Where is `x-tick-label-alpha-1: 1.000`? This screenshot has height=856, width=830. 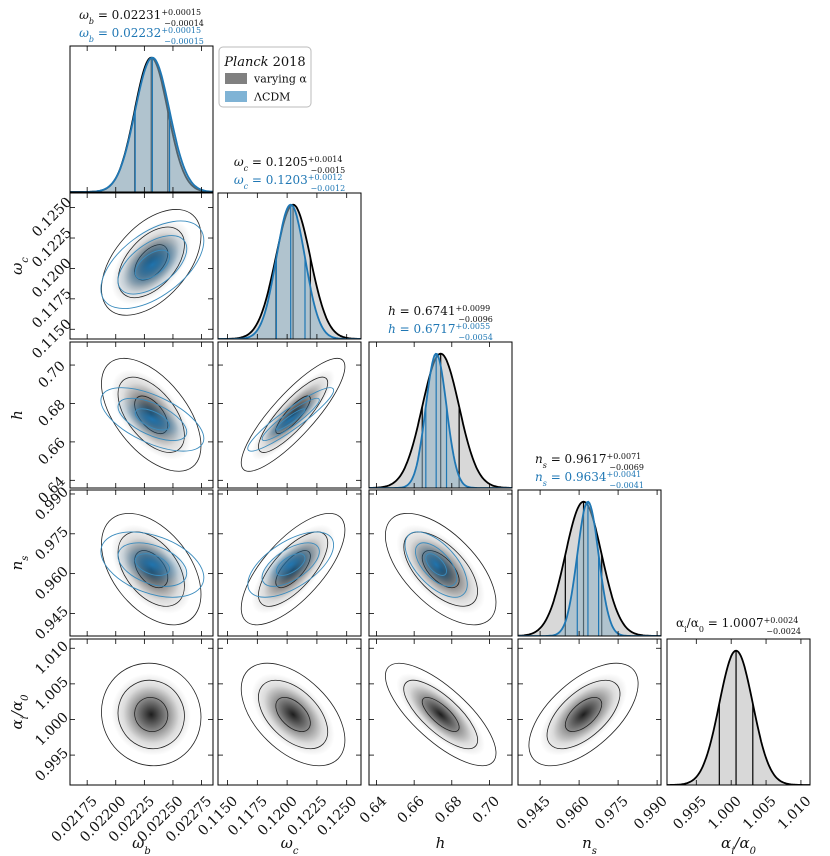
x-tick-label-alpha-1: 1.000 is located at coordinates (725, 813).